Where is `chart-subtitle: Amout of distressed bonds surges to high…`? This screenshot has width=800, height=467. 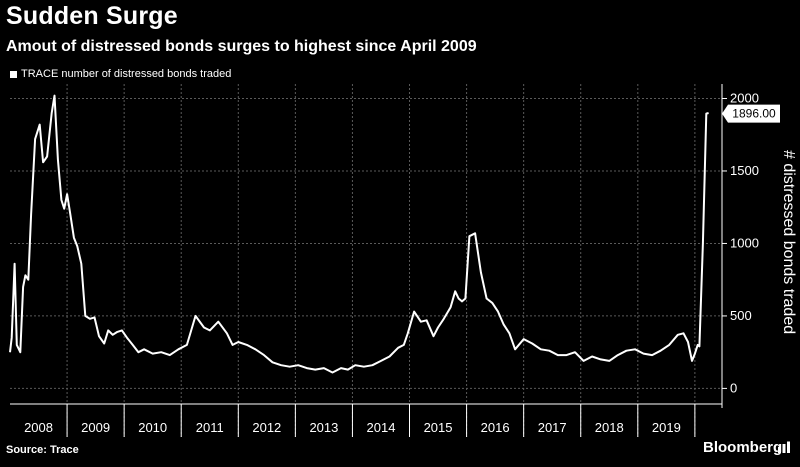
chart-subtitle: Amout of distressed bonds surges to high… is located at coordinates (241, 46).